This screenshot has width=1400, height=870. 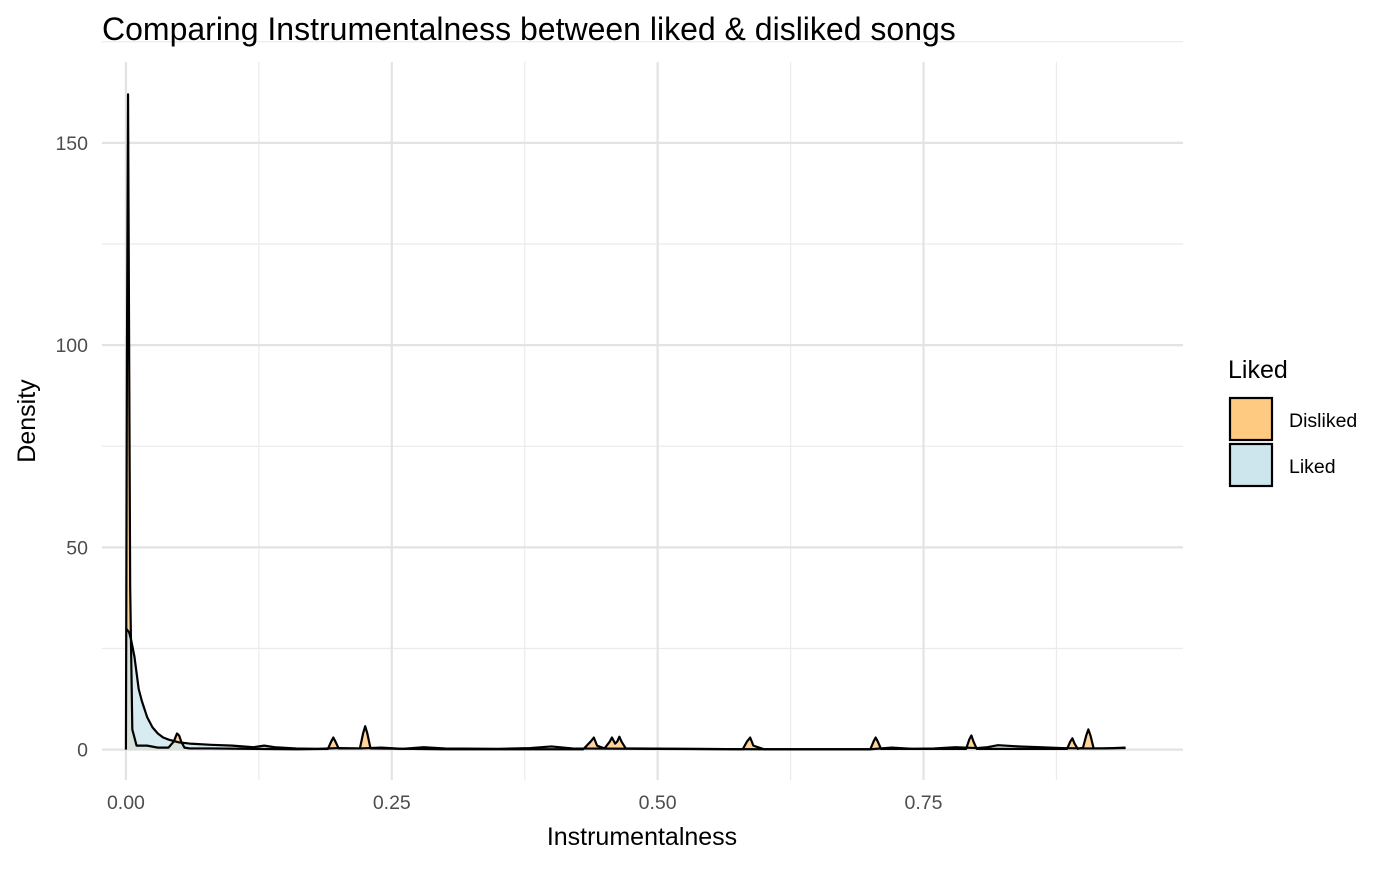 I want to click on x-tick-label: 0.00, so click(x=126, y=803).